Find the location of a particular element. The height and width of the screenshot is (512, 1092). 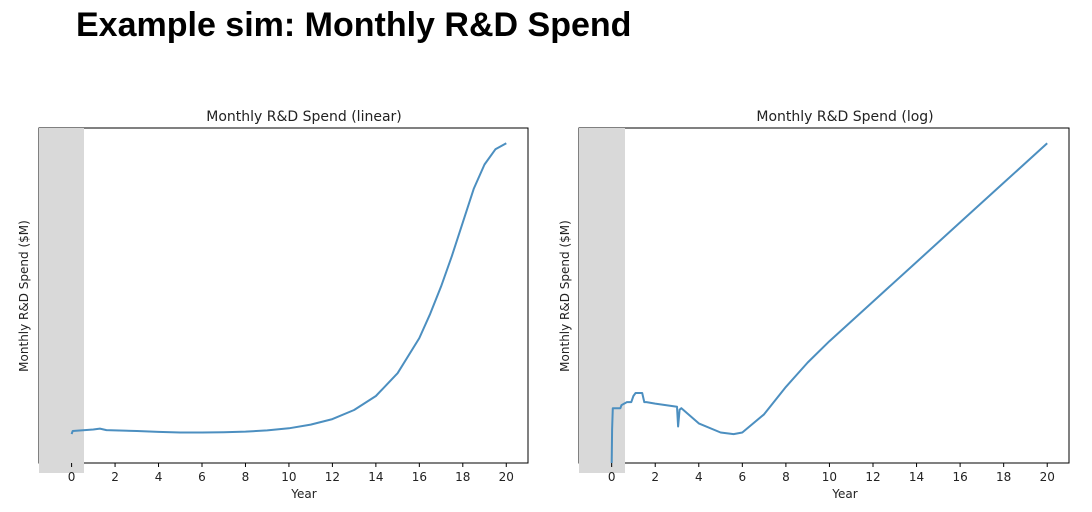

linear-x-tick-label: 10 is located at coordinates (288, 477).